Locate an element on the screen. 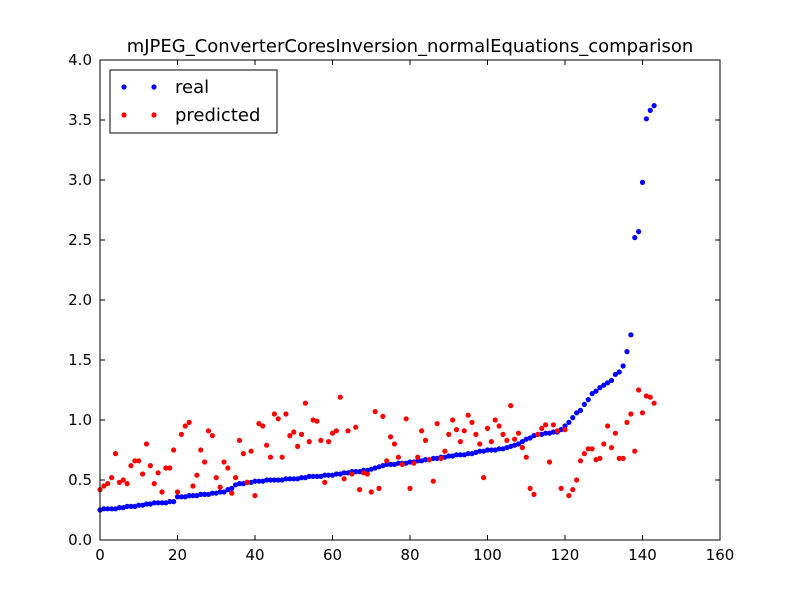  y-tick-label: 3.5 is located at coordinates (80, 120).